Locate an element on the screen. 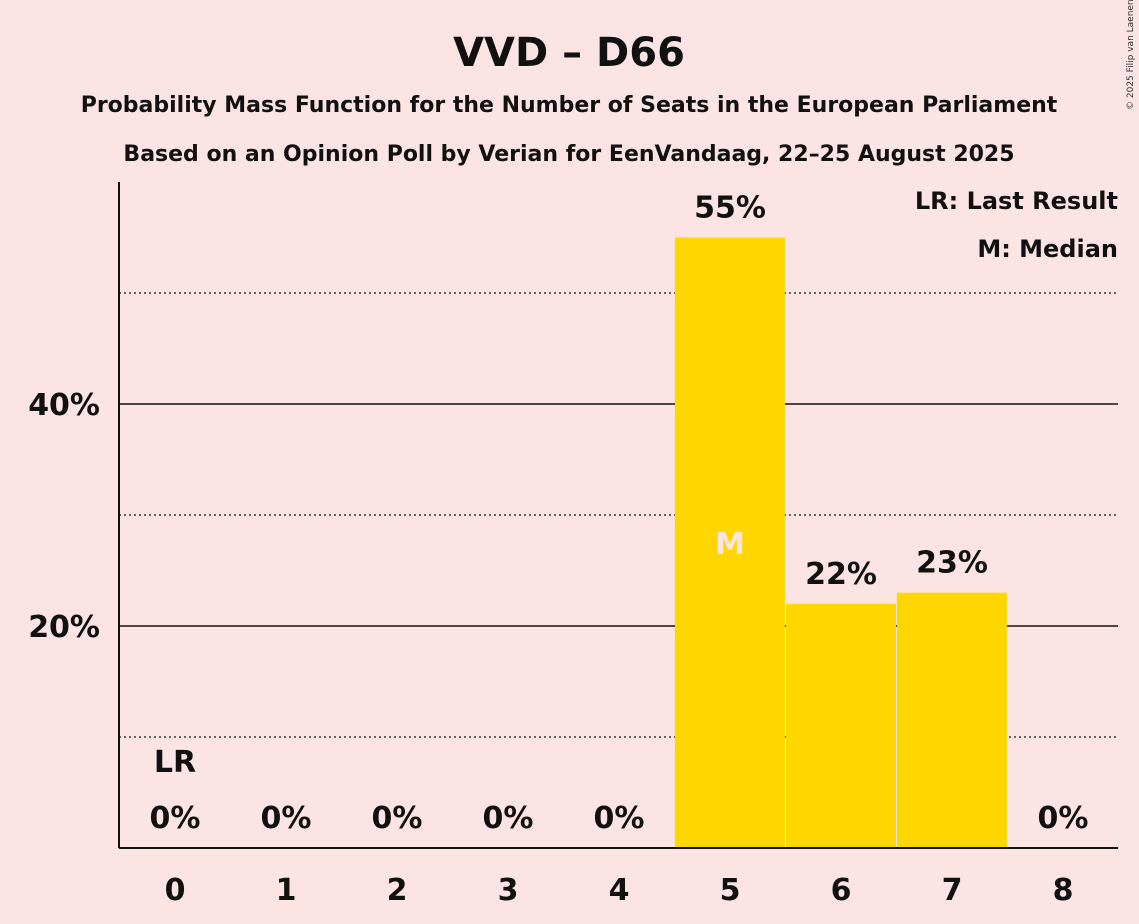 This screenshot has width=1139, height=924. x-tick-label: 0 is located at coordinates (175, 890).